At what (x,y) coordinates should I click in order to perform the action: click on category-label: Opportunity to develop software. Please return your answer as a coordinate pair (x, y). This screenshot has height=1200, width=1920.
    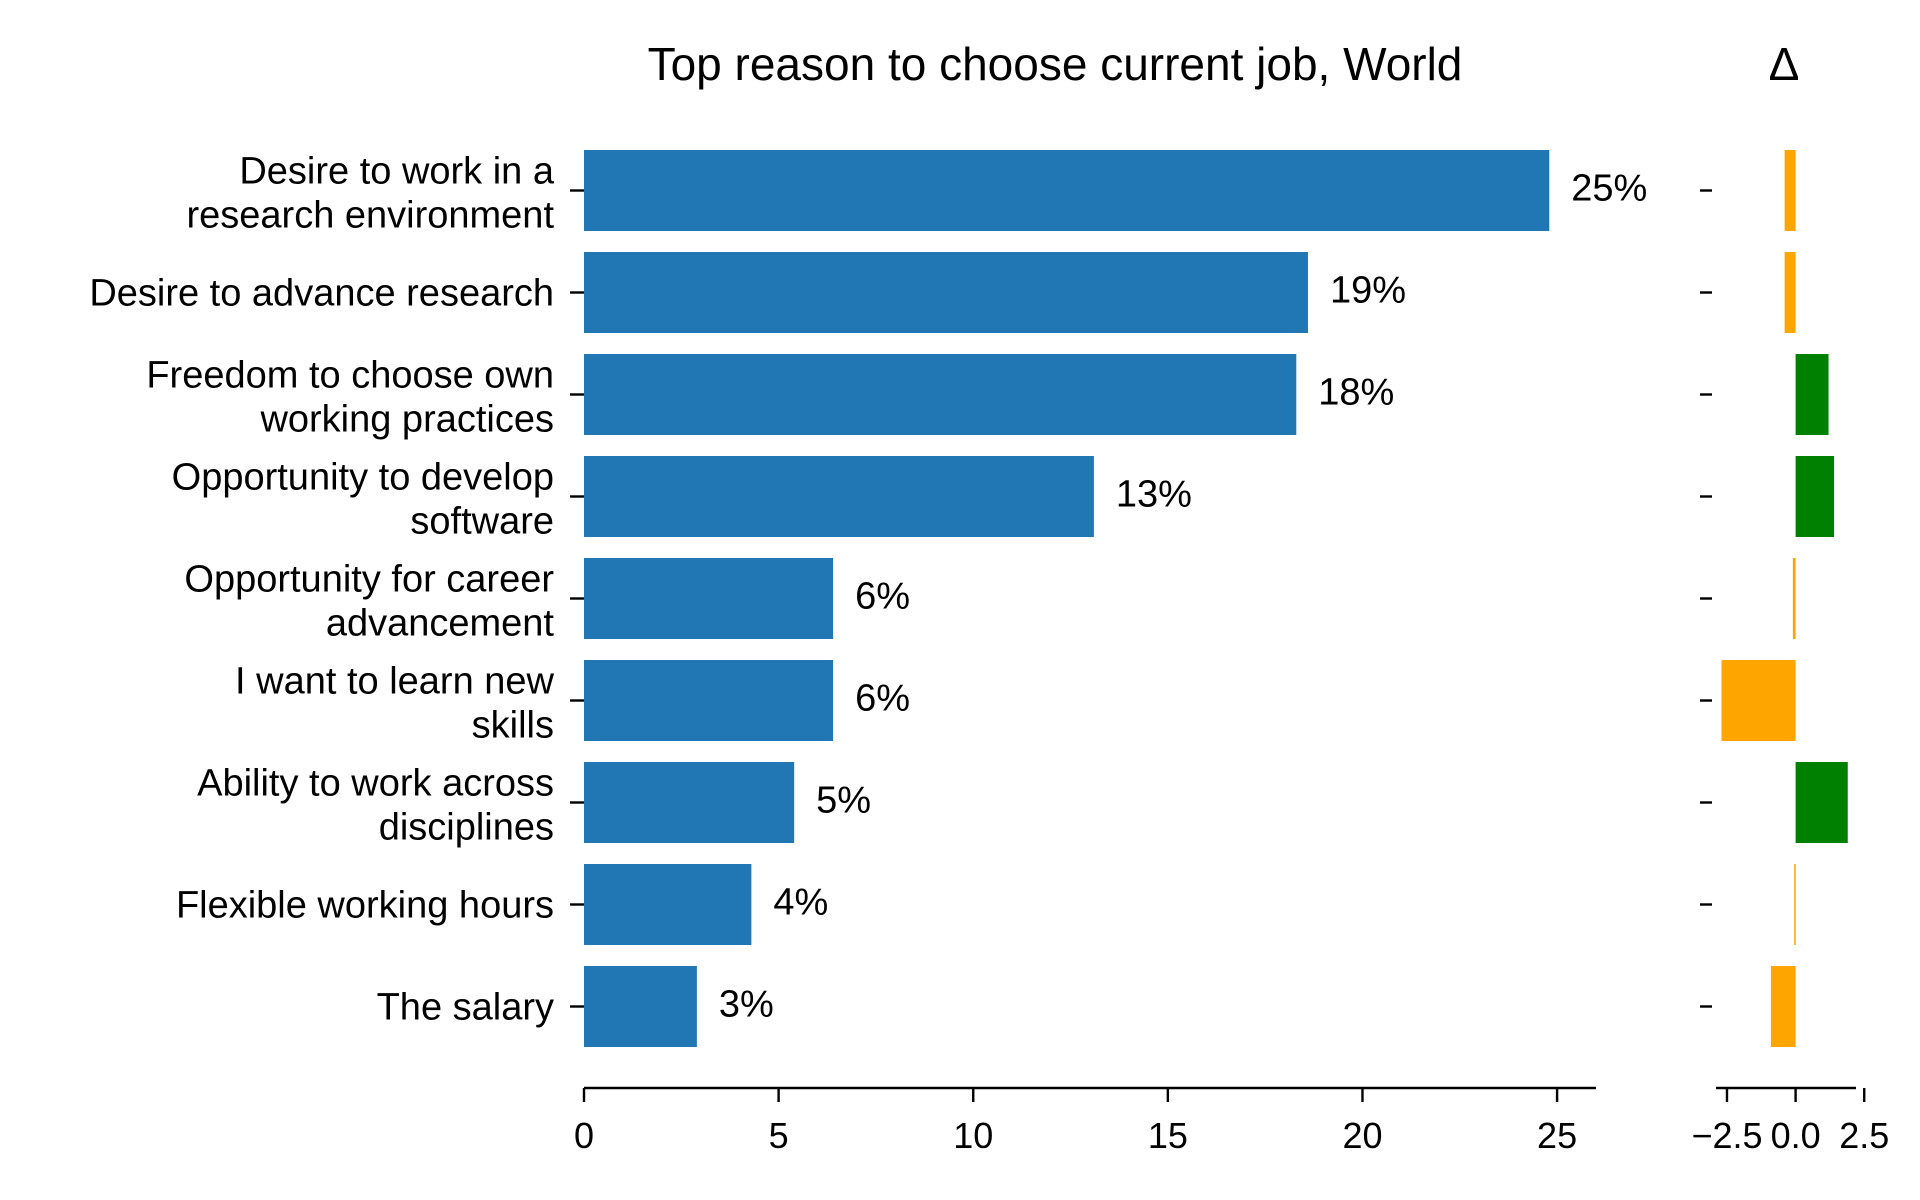
    Looking at the image, I should click on (363, 500).